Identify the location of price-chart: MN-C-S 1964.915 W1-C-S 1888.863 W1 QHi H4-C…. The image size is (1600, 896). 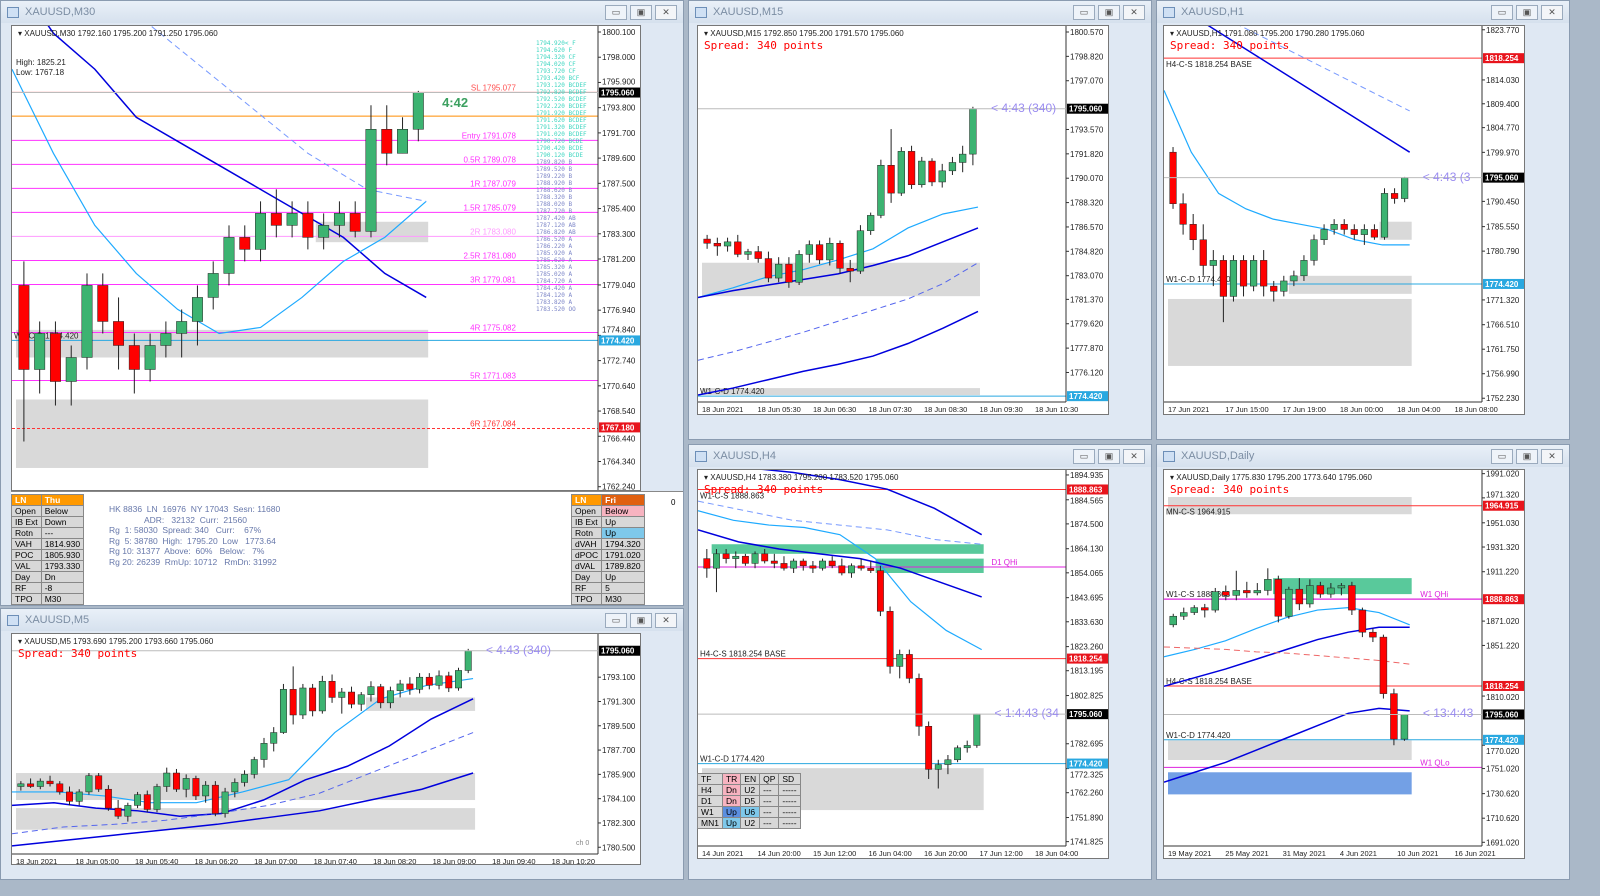
(1344, 664).